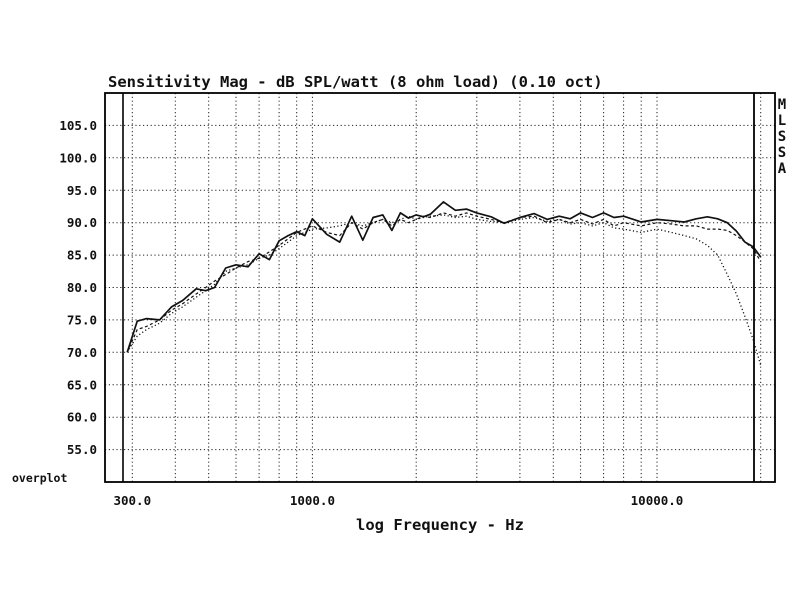 The width and height of the screenshot is (800, 600). Describe the element at coordinates (782, 105) in the screenshot. I see `right-legend-letter: M` at that location.